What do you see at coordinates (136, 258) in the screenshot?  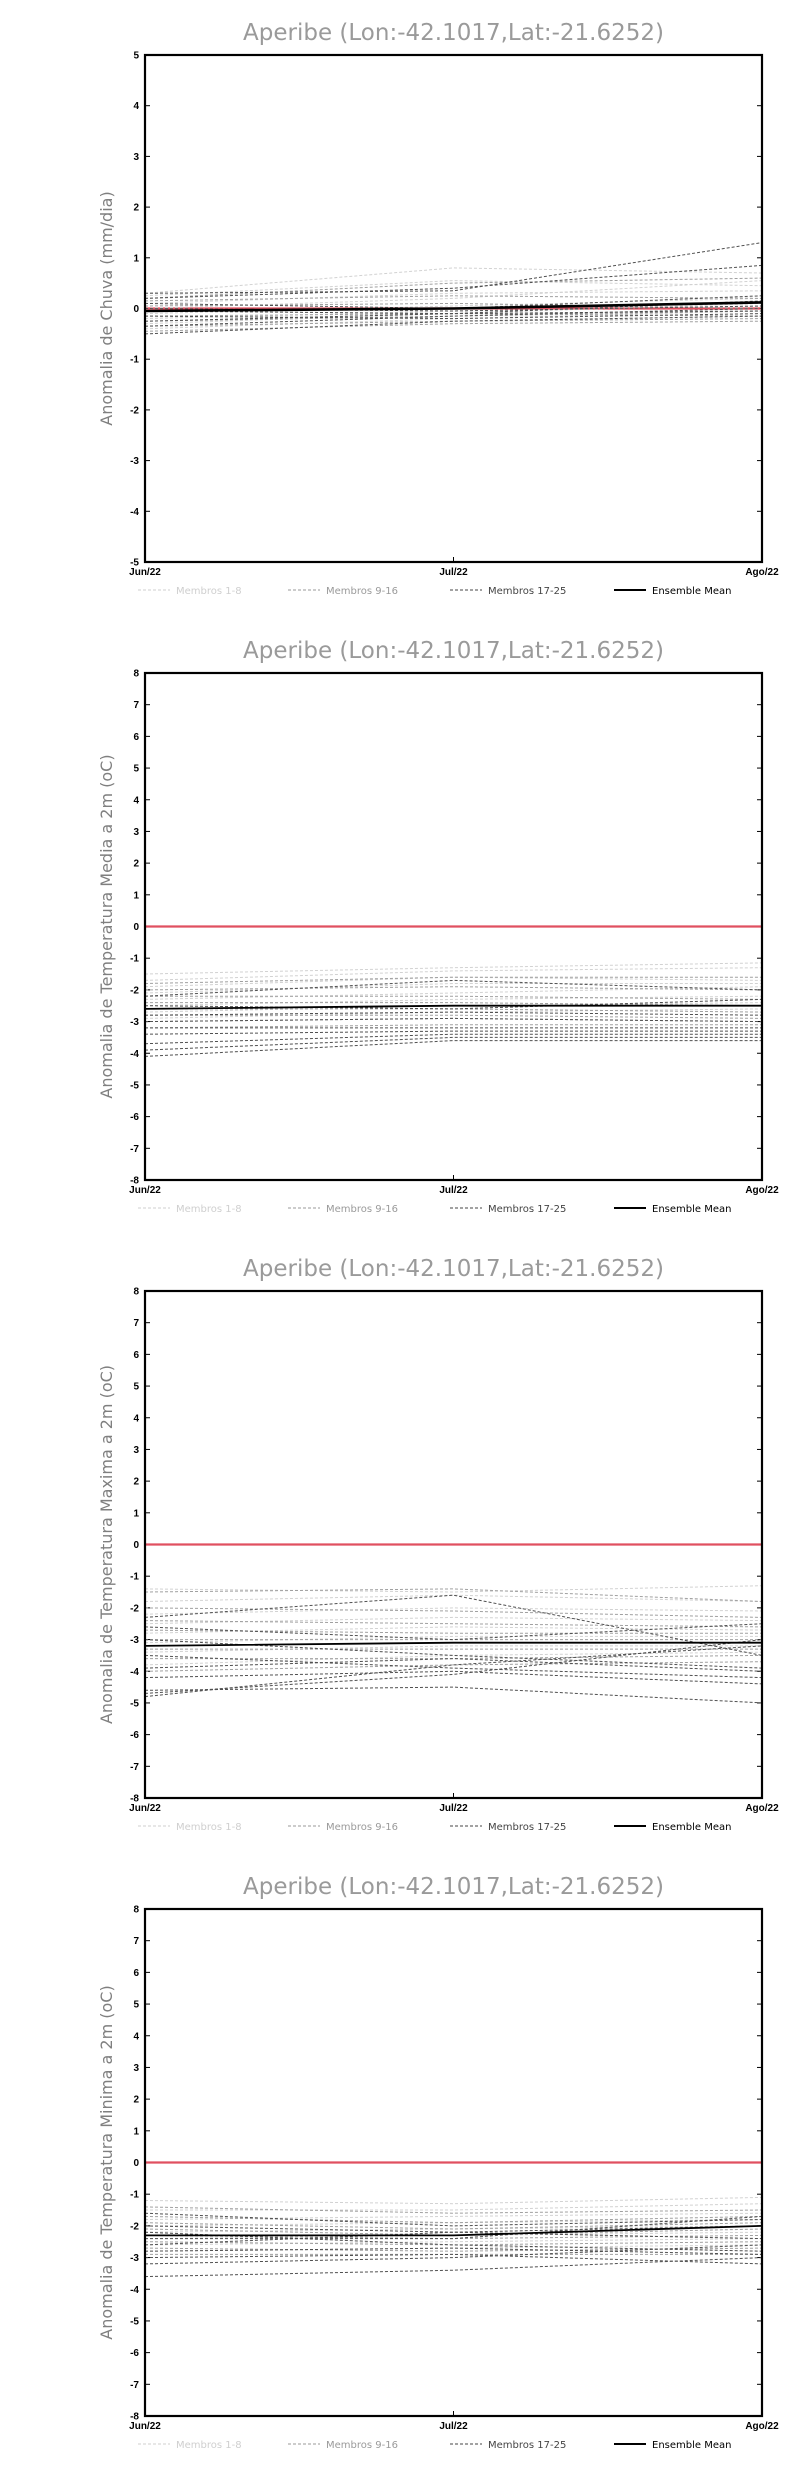 I see `y-tick-label: 1` at bounding box center [136, 258].